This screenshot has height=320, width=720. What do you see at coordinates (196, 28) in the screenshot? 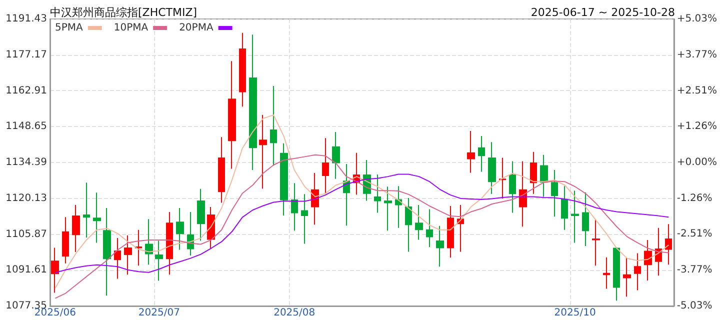
I see `legend-label: 20PMA` at bounding box center [196, 28].